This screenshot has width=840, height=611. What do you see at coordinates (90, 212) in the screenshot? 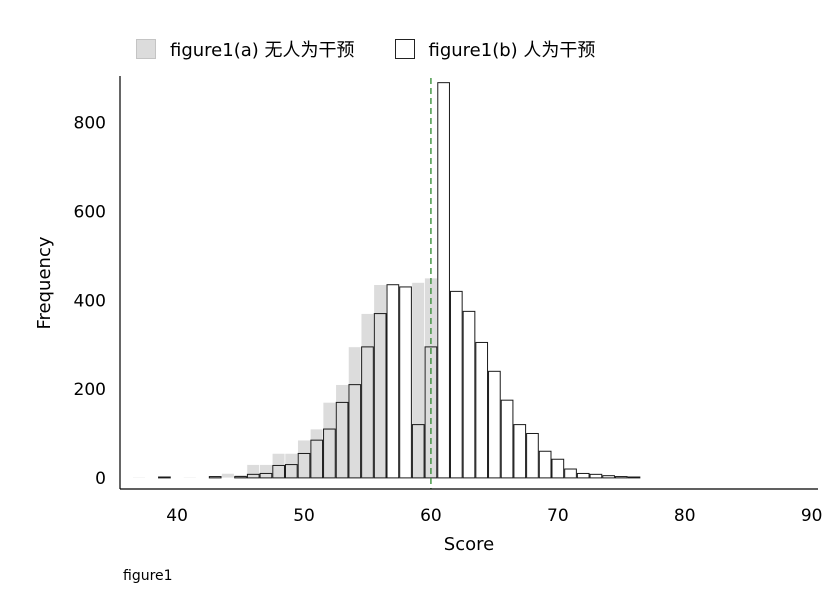
I see `y-tick-600: 600` at bounding box center [90, 212].